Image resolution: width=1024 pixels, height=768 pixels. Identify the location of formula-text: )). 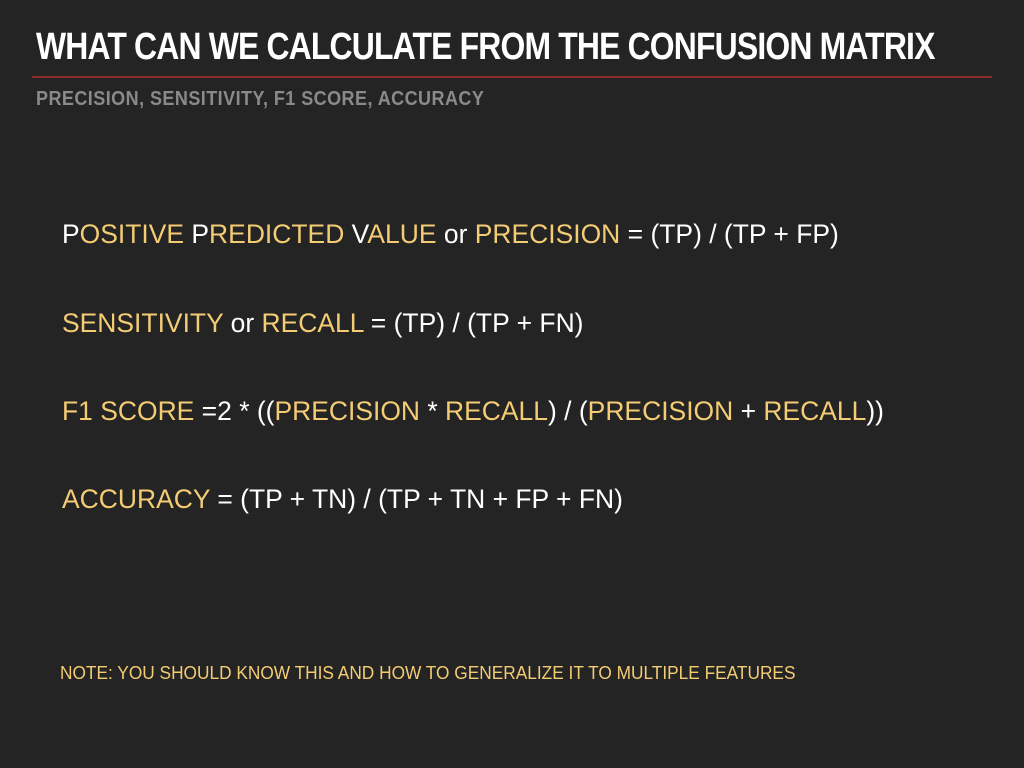
(875, 411).